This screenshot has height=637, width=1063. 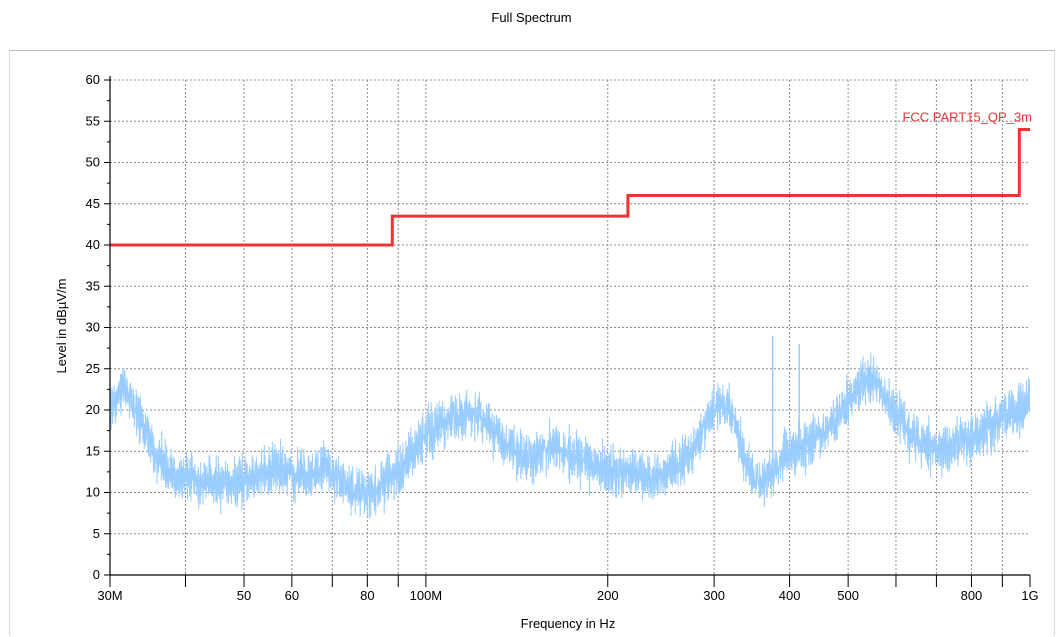 I want to click on y-axis-title: Level in dBµV/m, so click(x=61, y=326).